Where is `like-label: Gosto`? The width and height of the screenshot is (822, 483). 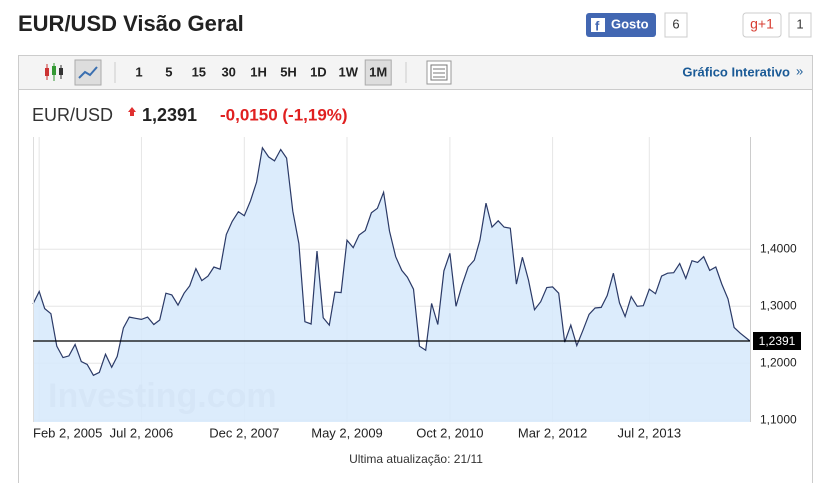
like-label: Gosto is located at coordinates (630, 23).